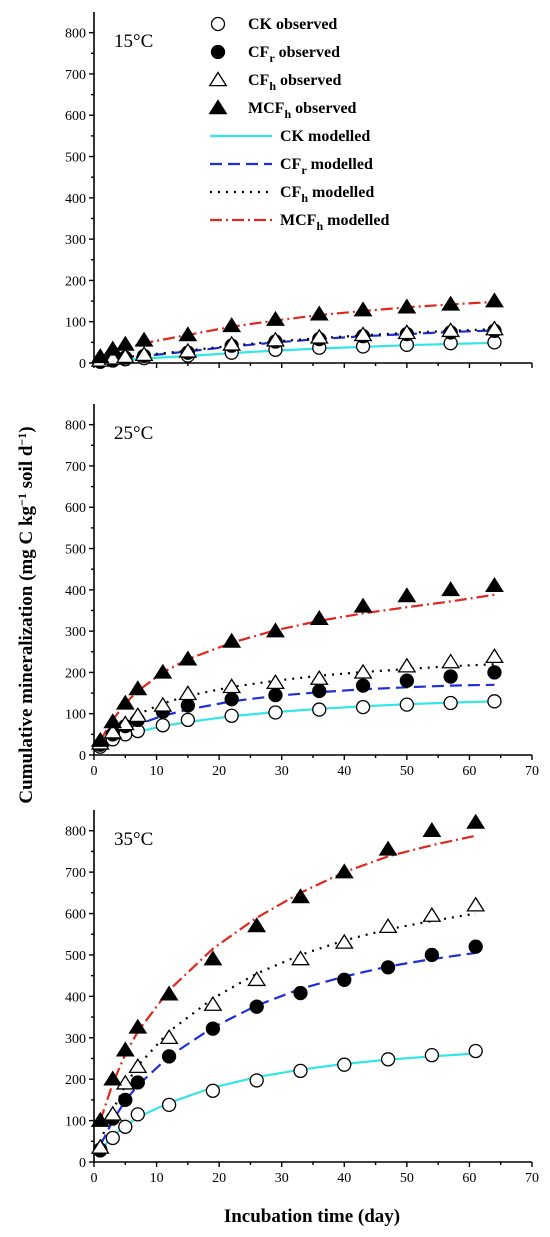 Image resolution: width=550 pixels, height=1237 pixels. I want to click on modelled-line-MCFh, so click(297, 667).